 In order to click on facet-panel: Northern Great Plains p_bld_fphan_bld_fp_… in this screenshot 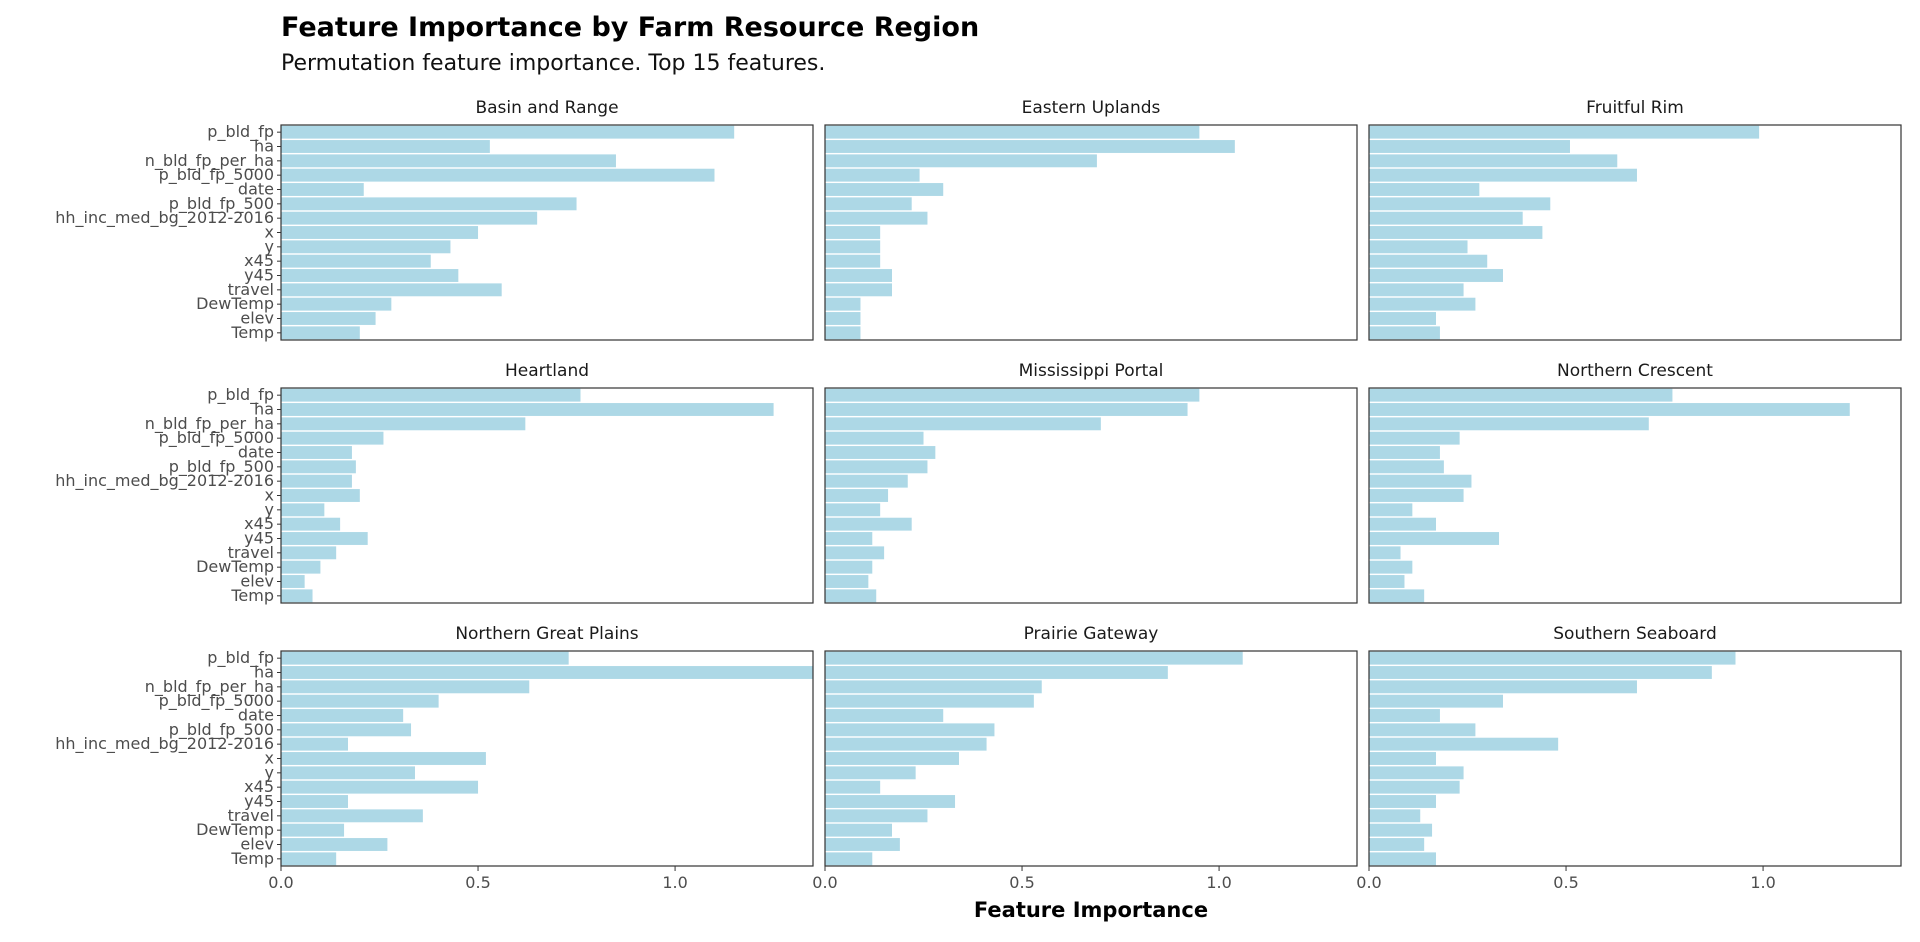, I will do `click(434, 758)`.